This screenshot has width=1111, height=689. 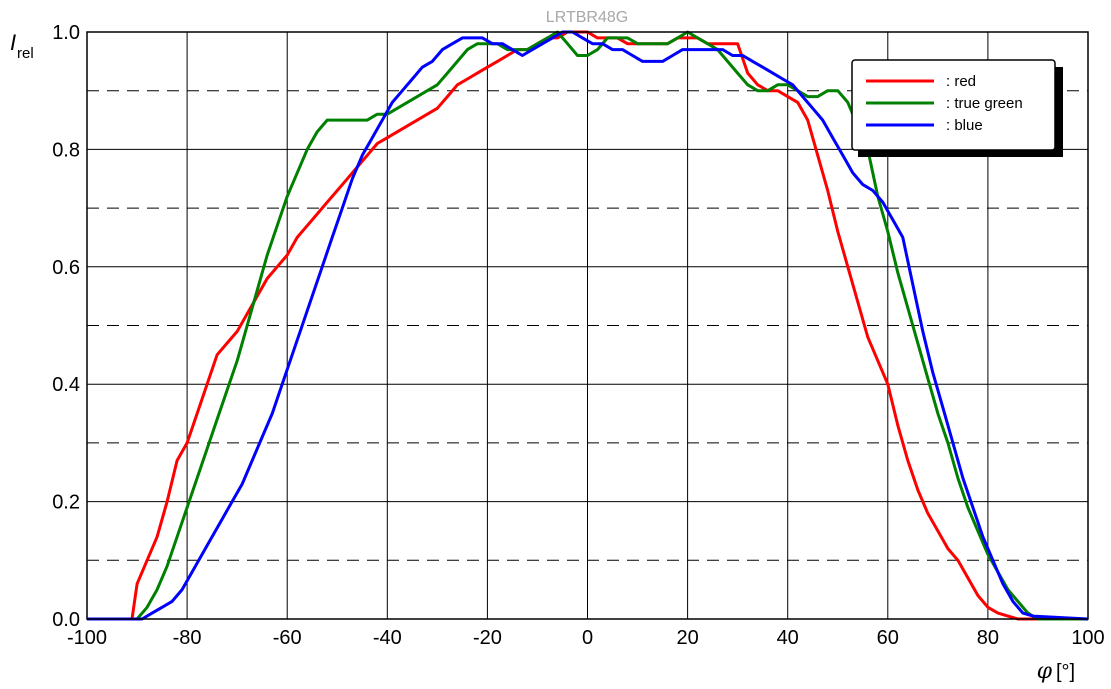 I want to click on x-axis-label: φ [°], so click(x=1056, y=671).